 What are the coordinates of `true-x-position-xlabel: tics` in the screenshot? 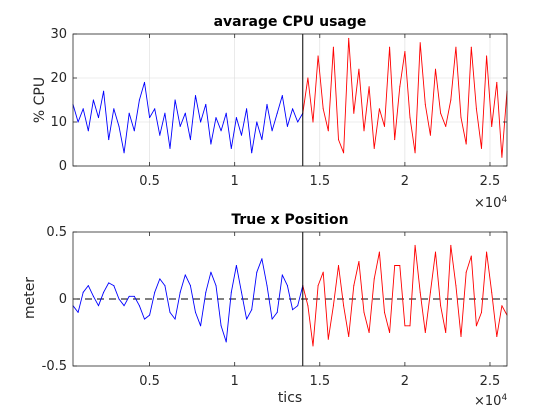 It's located at (290, 398).